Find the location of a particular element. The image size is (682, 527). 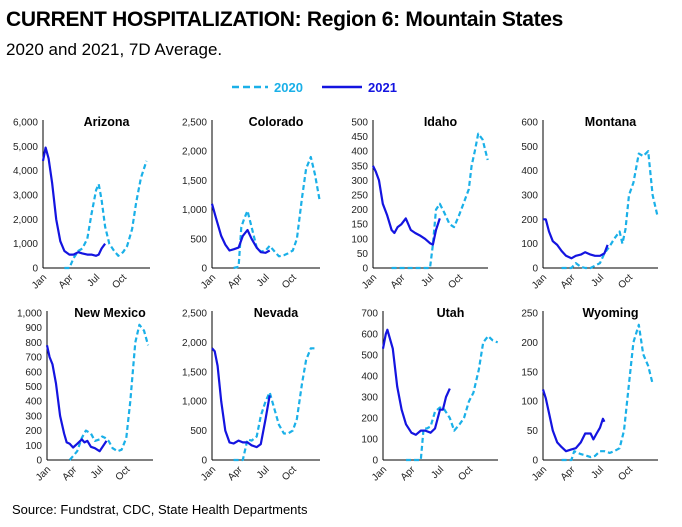

panel-title: Colorado is located at coordinates (276, 122).